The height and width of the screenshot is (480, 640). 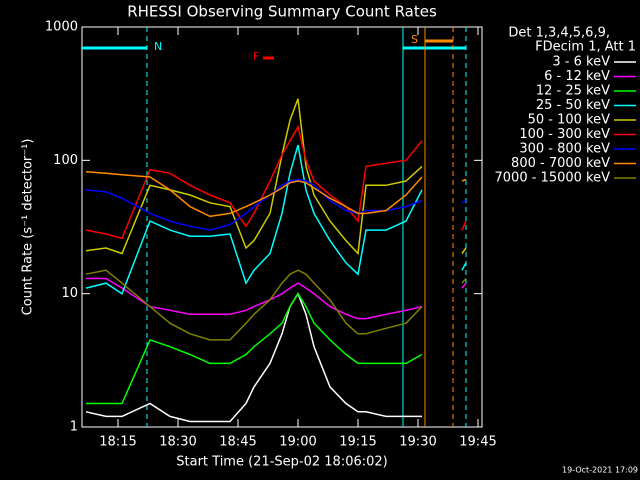 What do you see at coordinates (65, 160) in the screenshot?
I see `y-tick-label: 100` at bounding box center [65, 160].